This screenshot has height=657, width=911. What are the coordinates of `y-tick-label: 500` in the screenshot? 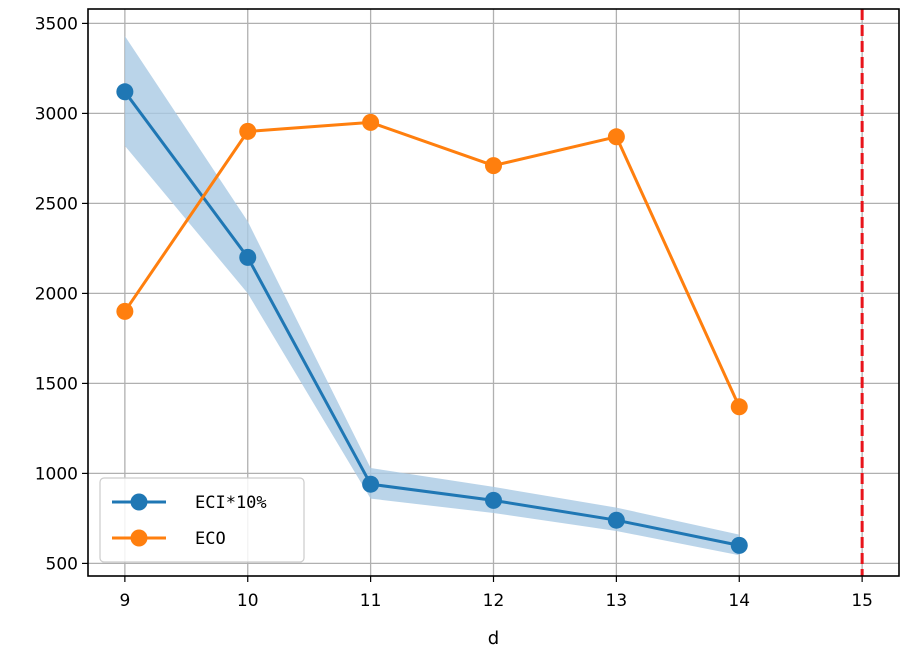 It's located at (62, 564).